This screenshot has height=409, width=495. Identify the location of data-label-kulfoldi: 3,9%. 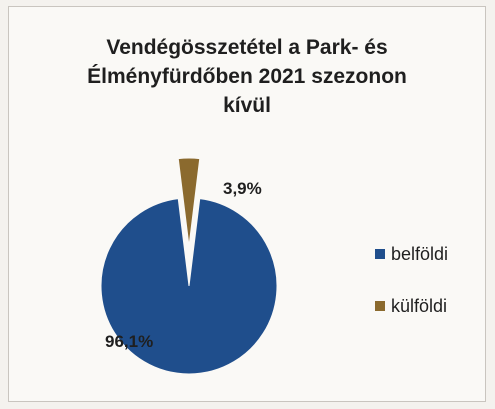
(242, 188).